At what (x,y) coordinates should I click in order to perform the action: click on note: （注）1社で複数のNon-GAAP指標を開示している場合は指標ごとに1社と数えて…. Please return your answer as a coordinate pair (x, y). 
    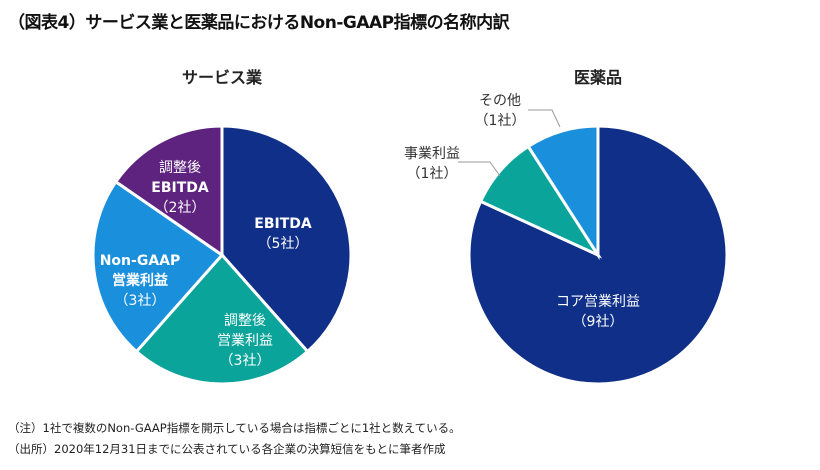
    Looking at the image, I should click on (234, 428).